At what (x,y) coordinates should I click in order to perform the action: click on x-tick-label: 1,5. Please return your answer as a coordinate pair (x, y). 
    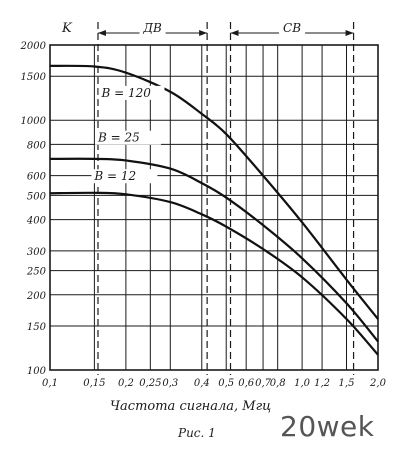
    Looking at the image, I should click on (347, 383).